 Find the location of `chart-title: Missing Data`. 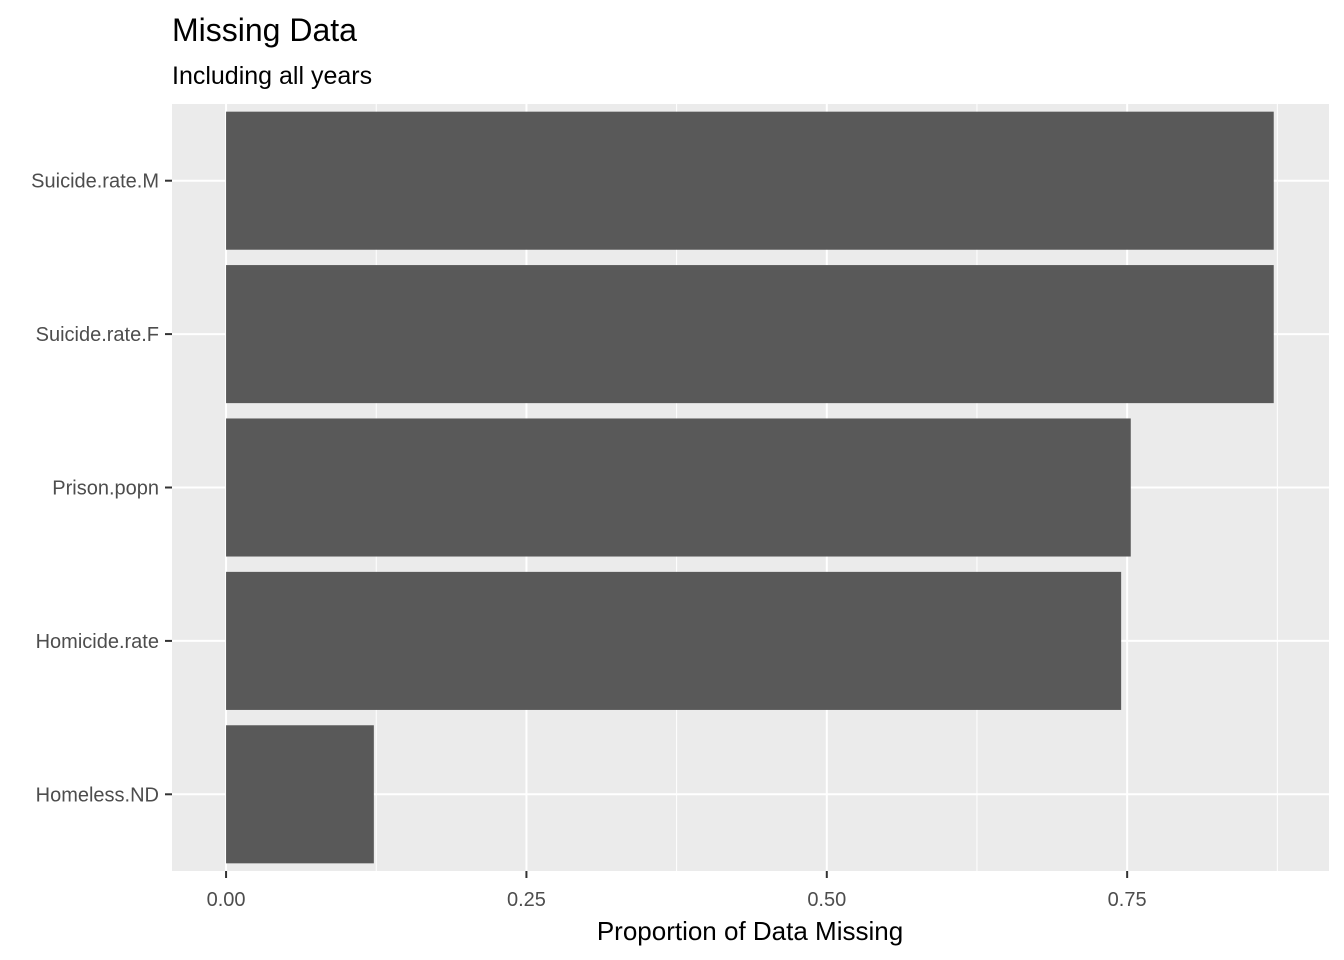

chart-title: Missing Data is located at coordinates (264, 30).